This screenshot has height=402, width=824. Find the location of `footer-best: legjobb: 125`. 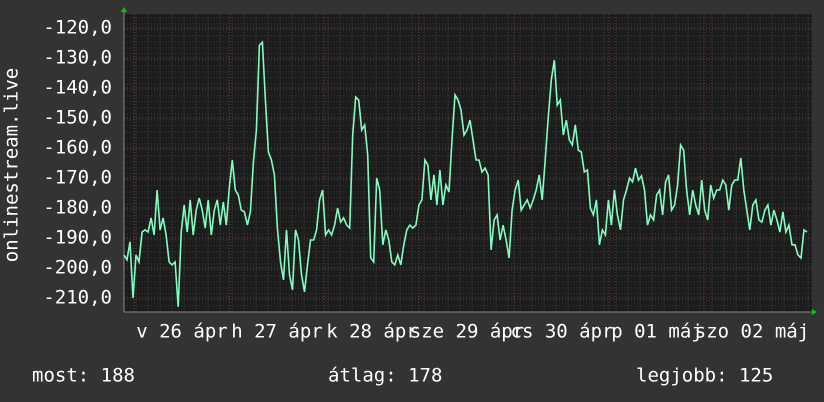

footer-best: legjobb: 125 is located at coordinates (704, 376).